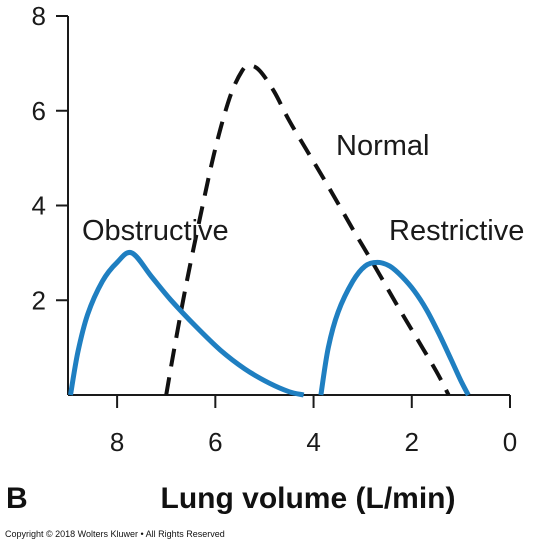 This screenshot has width=550, height=543. I want to click on series-line-restrictive, so click(394, 328).